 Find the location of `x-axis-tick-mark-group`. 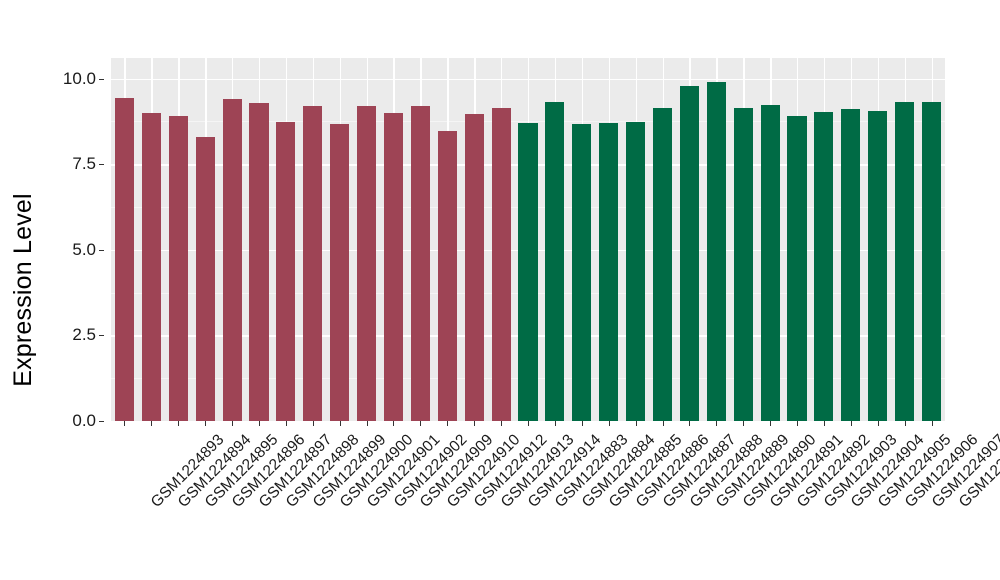

x-axis-tick-mark-group is located at coordinates (528, 424).